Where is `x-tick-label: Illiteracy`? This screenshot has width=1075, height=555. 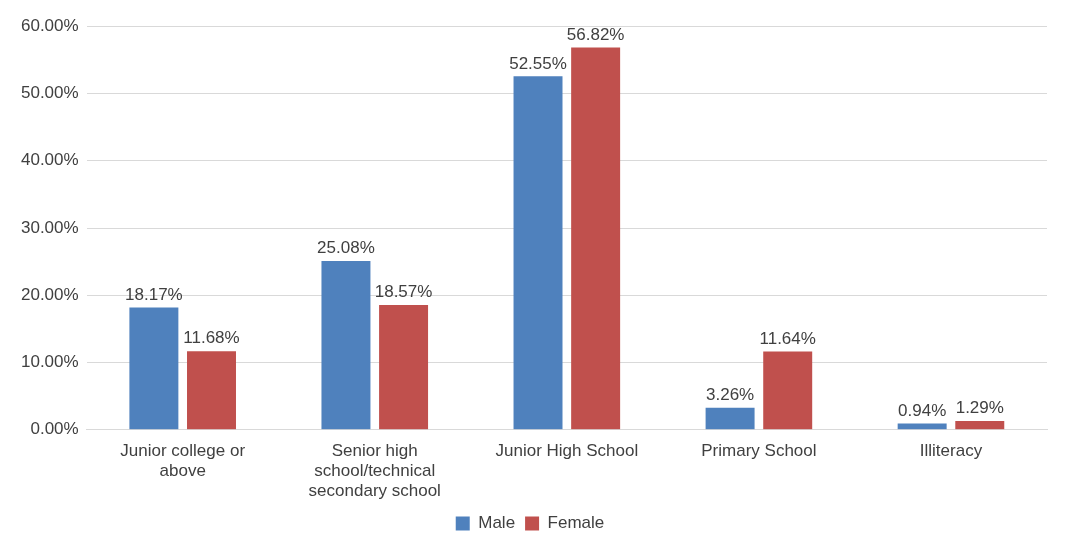 x-tick-label: Illiteracy is located at coordinates (951, 450).